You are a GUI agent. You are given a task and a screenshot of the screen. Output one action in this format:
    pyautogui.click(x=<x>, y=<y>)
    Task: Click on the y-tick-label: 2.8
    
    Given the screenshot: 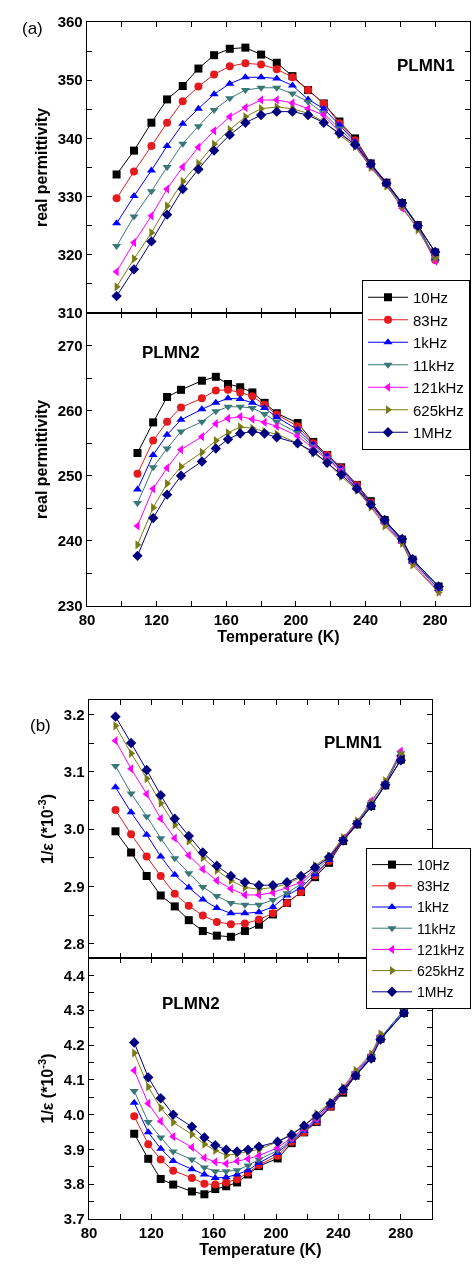 What is the action you would take?
    pyautogui.click(x=74, y=943)
    